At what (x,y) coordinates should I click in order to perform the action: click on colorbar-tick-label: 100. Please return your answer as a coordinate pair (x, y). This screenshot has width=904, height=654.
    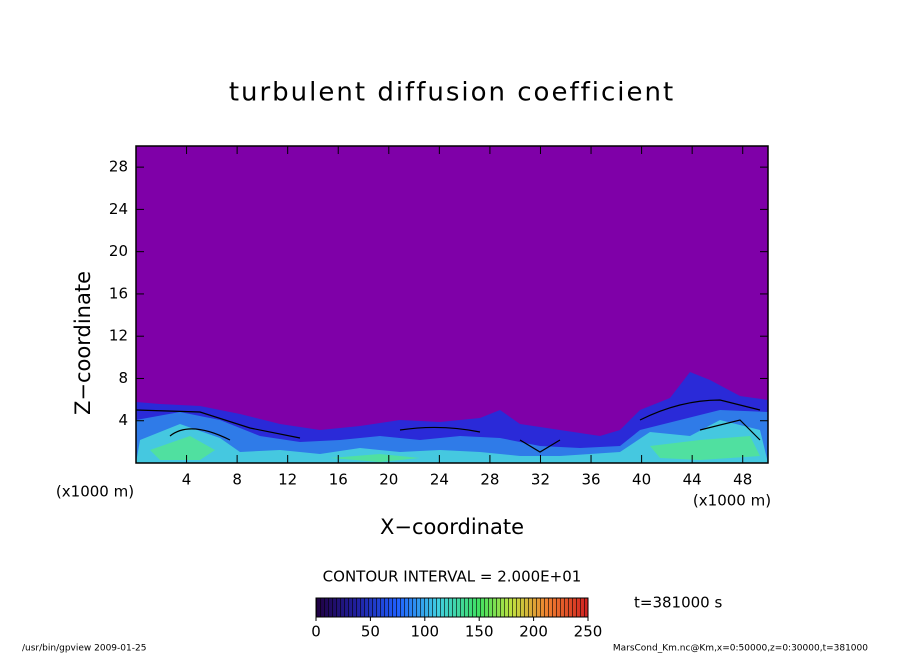
    Looking at the image, I should click on (424, 632).